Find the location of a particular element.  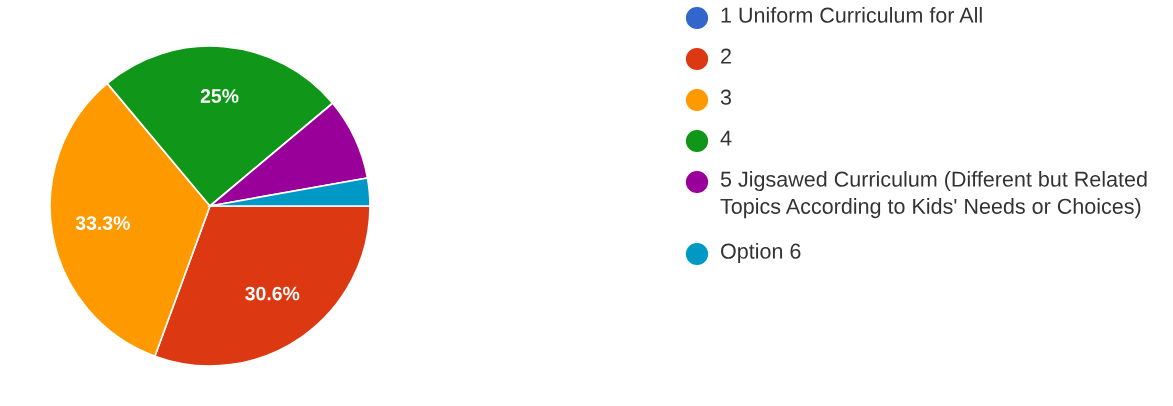

legend-label: 2 is located at coordinates (726, 56).